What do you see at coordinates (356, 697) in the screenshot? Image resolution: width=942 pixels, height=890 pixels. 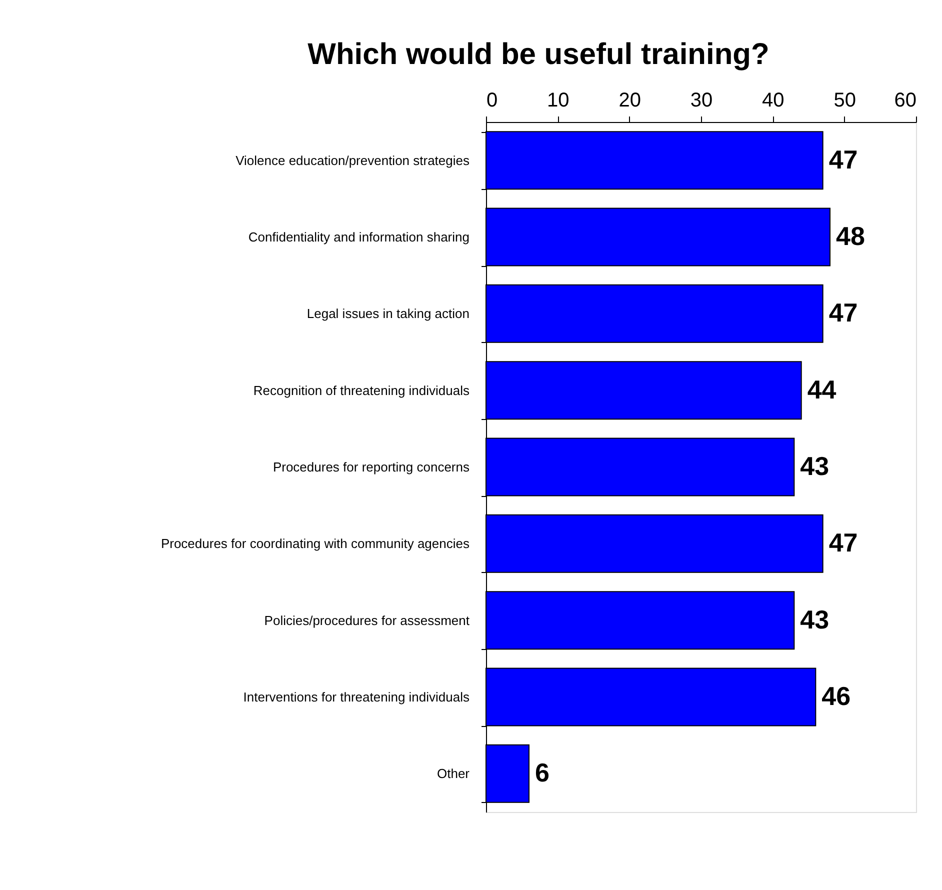 I see `y-tick-label: Interventions for threatening individuals` at bounding box center [356, 697].